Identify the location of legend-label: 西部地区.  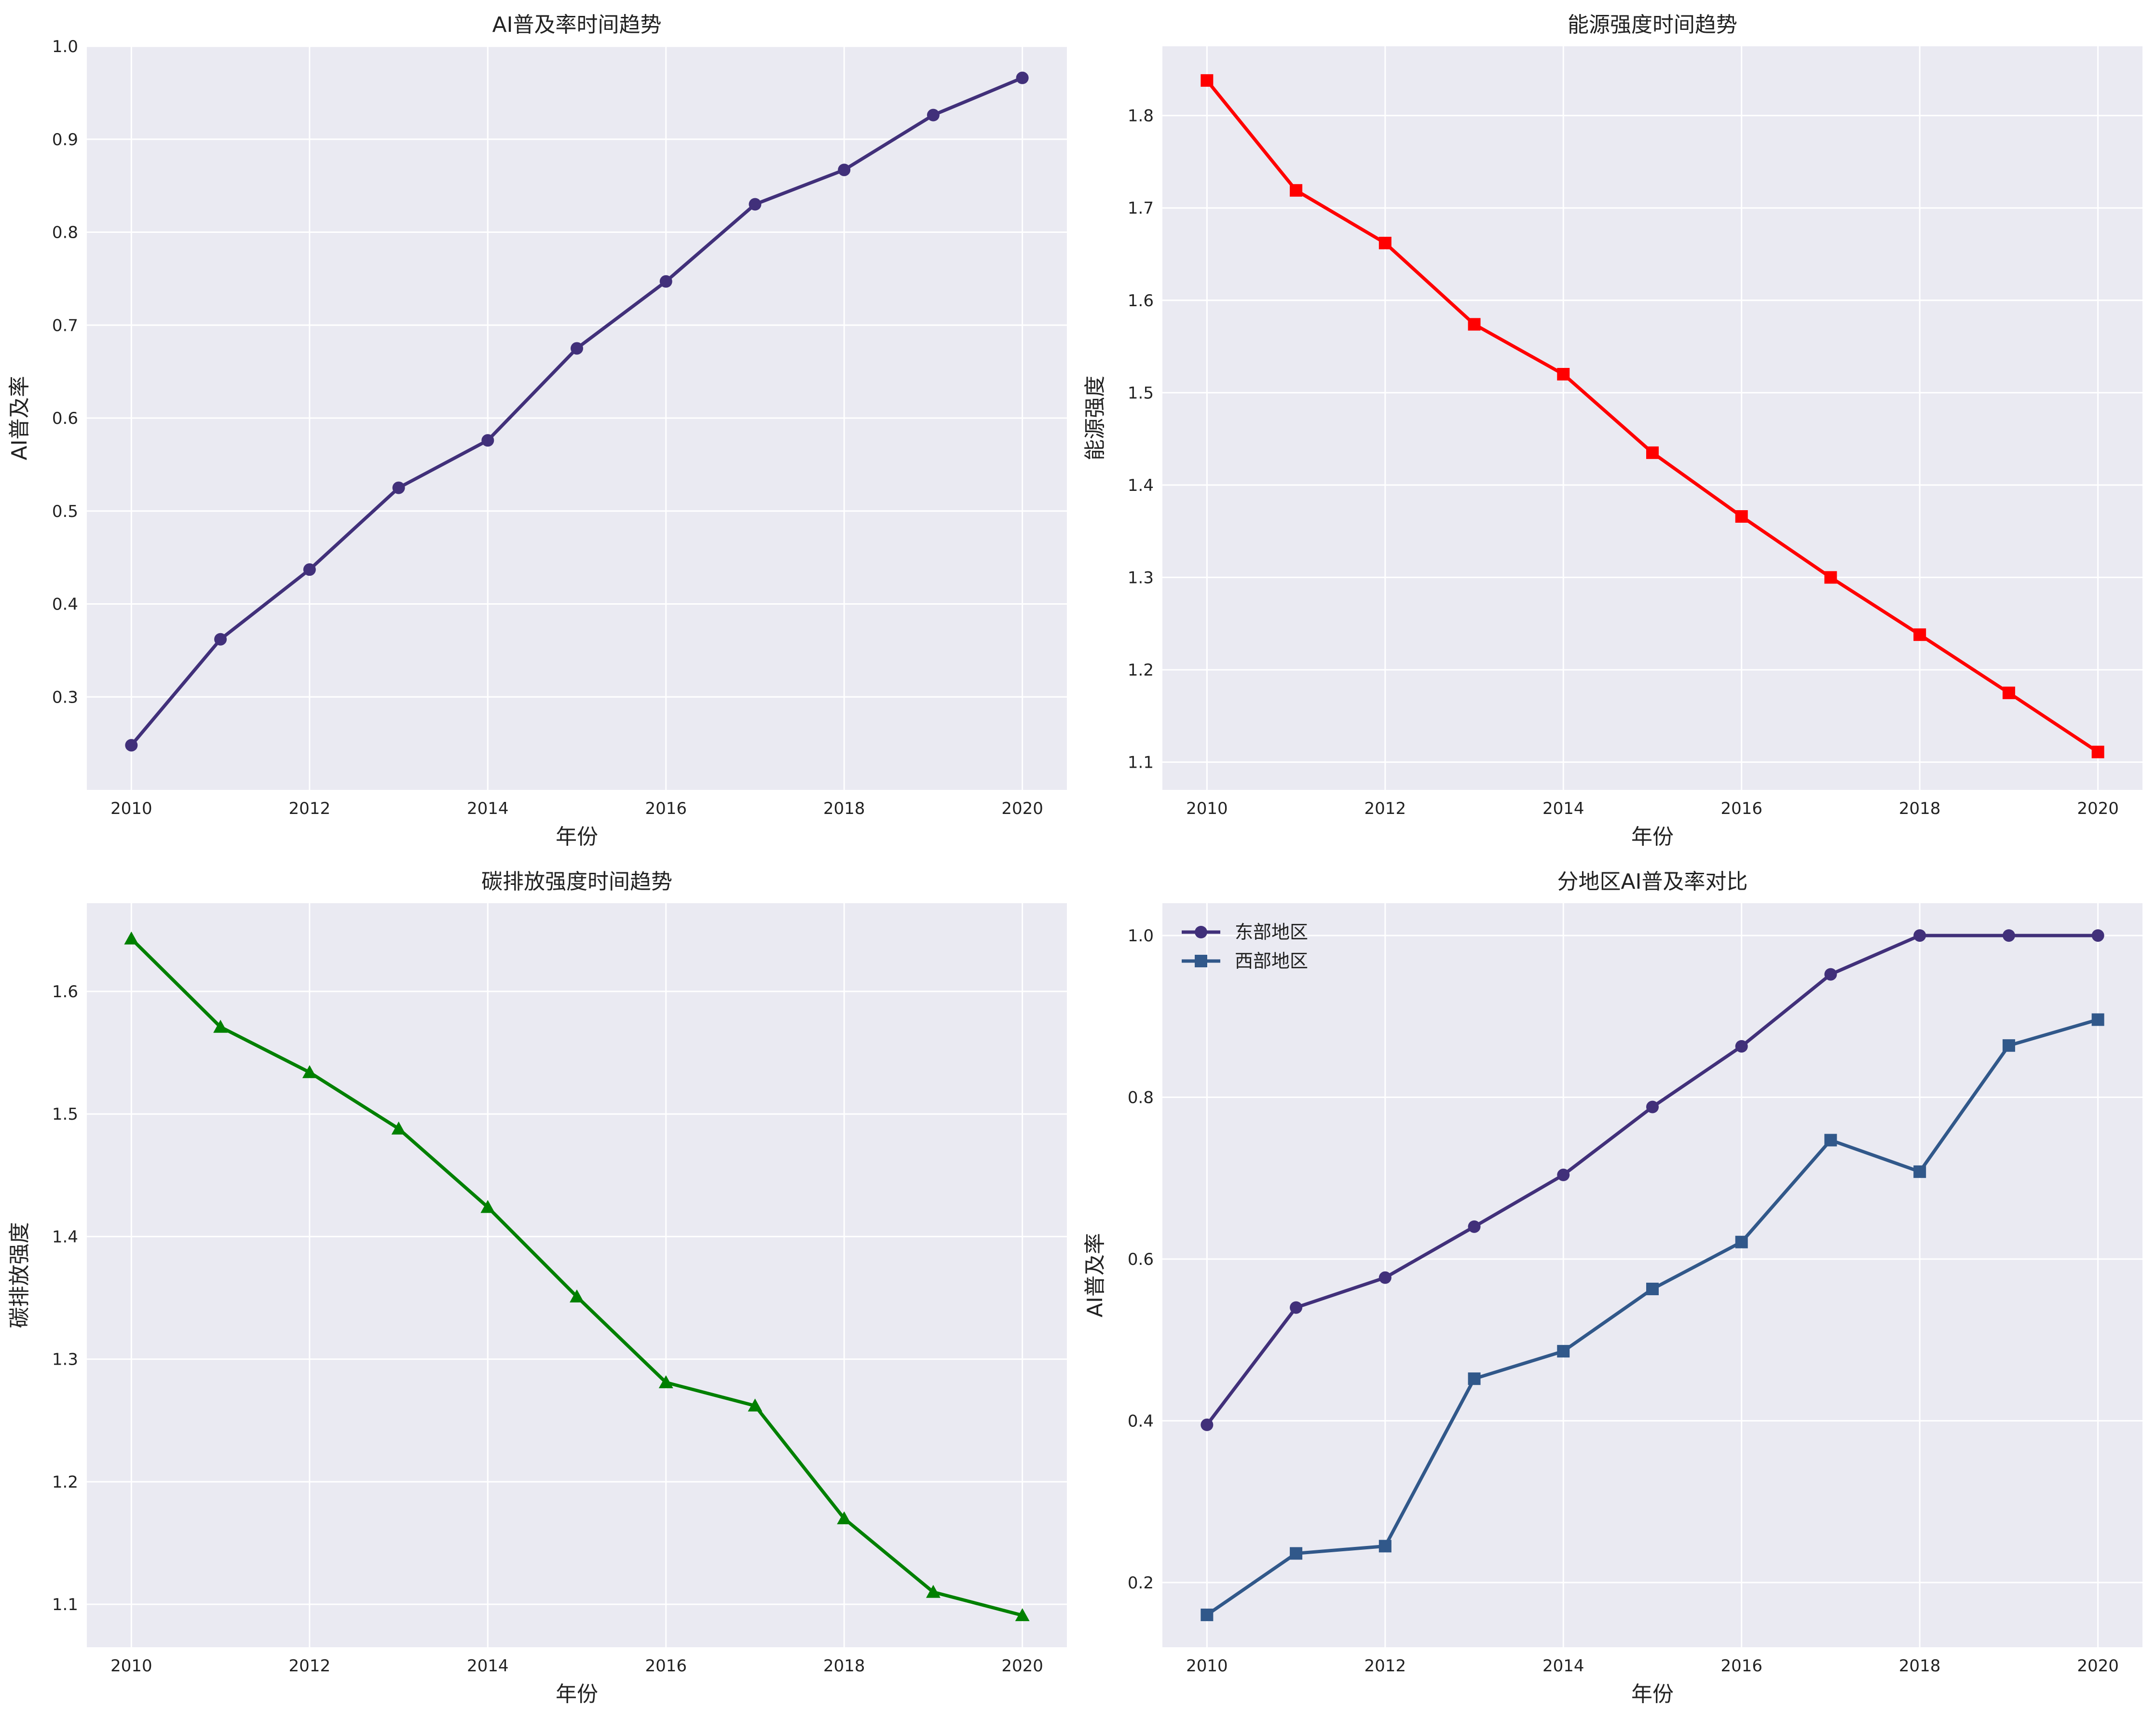
(1271, 961).